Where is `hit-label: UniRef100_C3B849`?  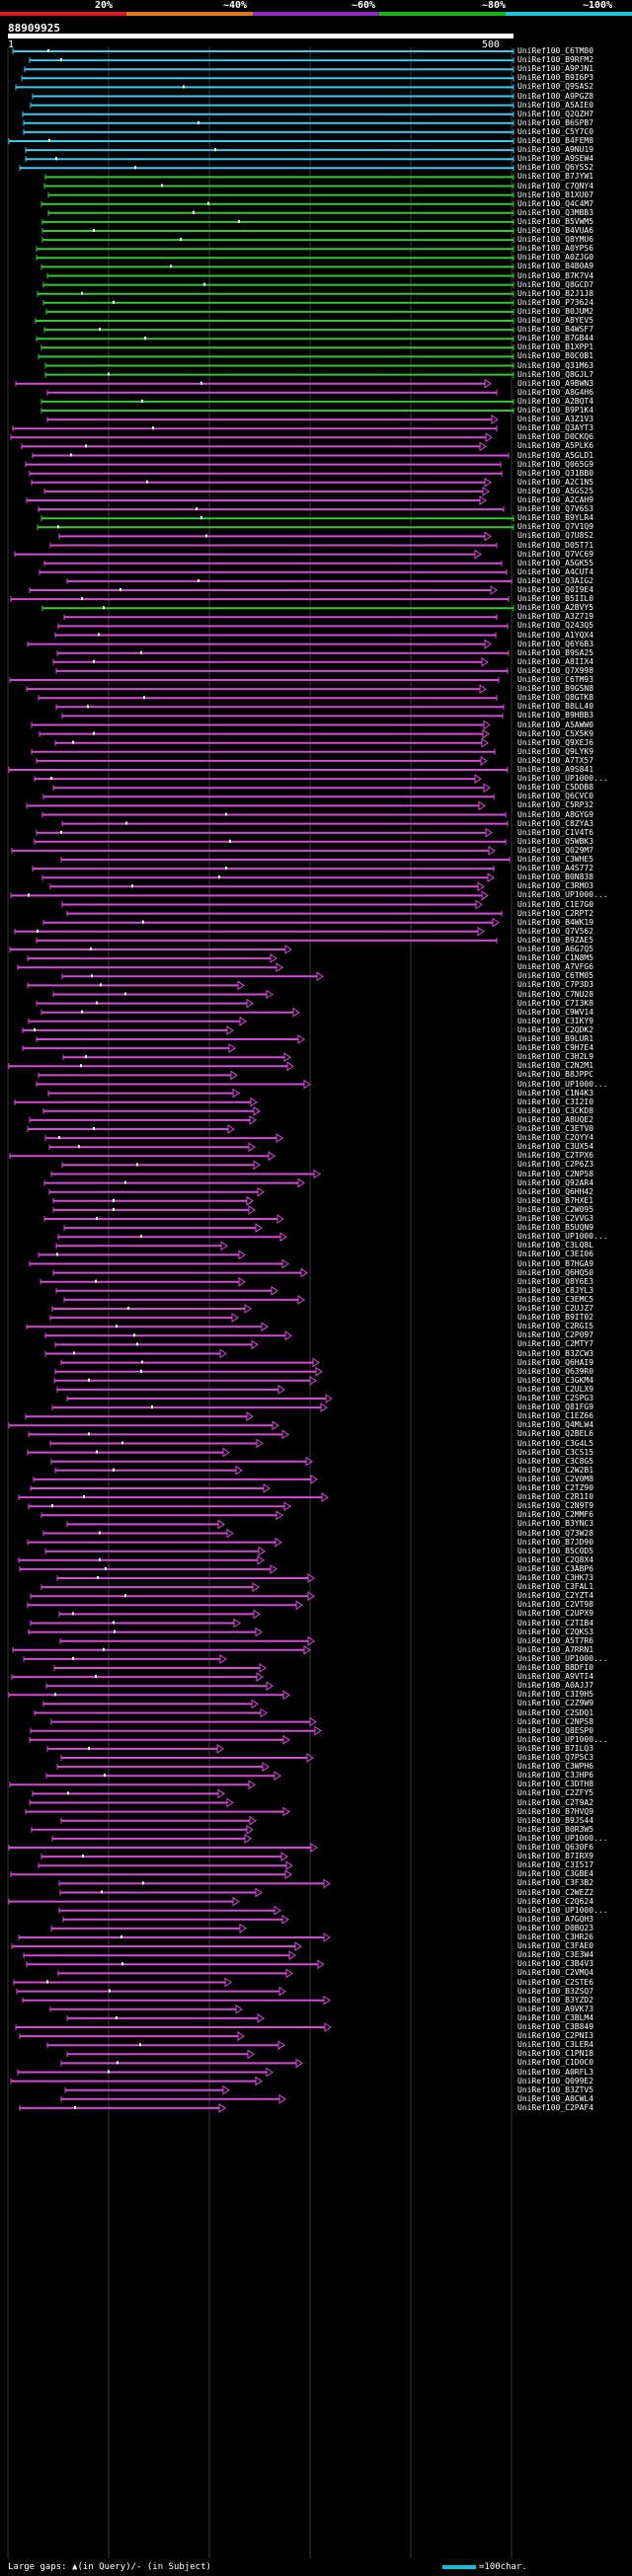 hit-label: UniRef100_C3B849 is located at coordinates (556, 2026).